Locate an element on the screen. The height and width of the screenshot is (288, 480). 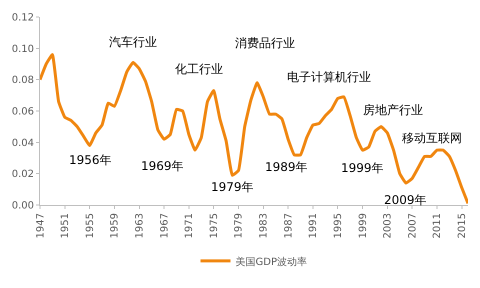
x-tick-label: 2011 is located at coordinates (438, 225).